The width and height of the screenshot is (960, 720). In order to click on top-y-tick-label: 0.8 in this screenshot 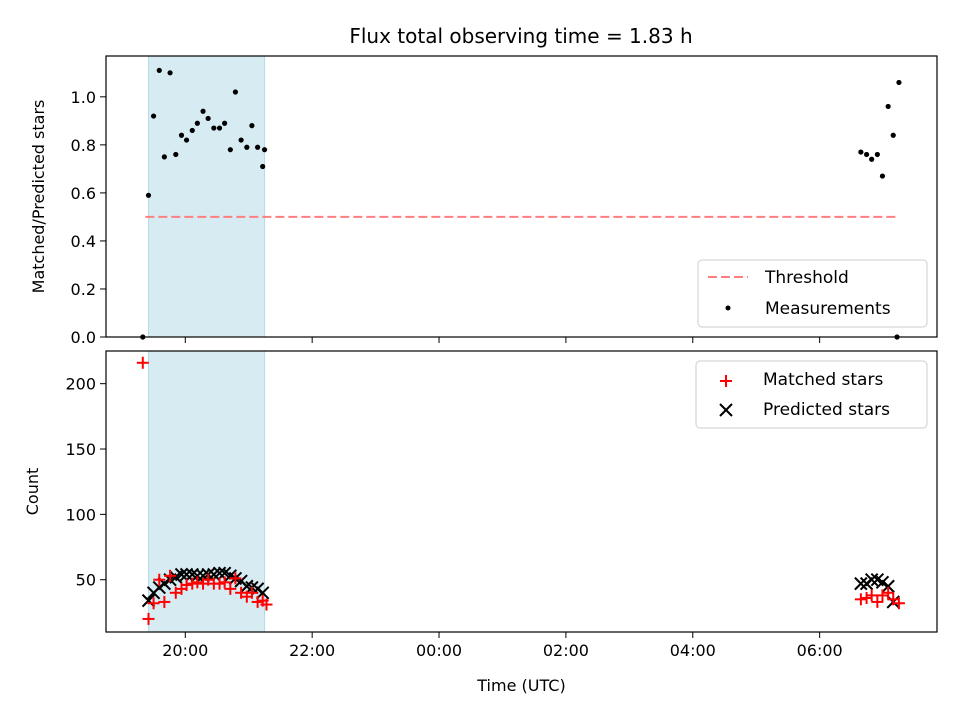, I will do `click(83, 145)`.